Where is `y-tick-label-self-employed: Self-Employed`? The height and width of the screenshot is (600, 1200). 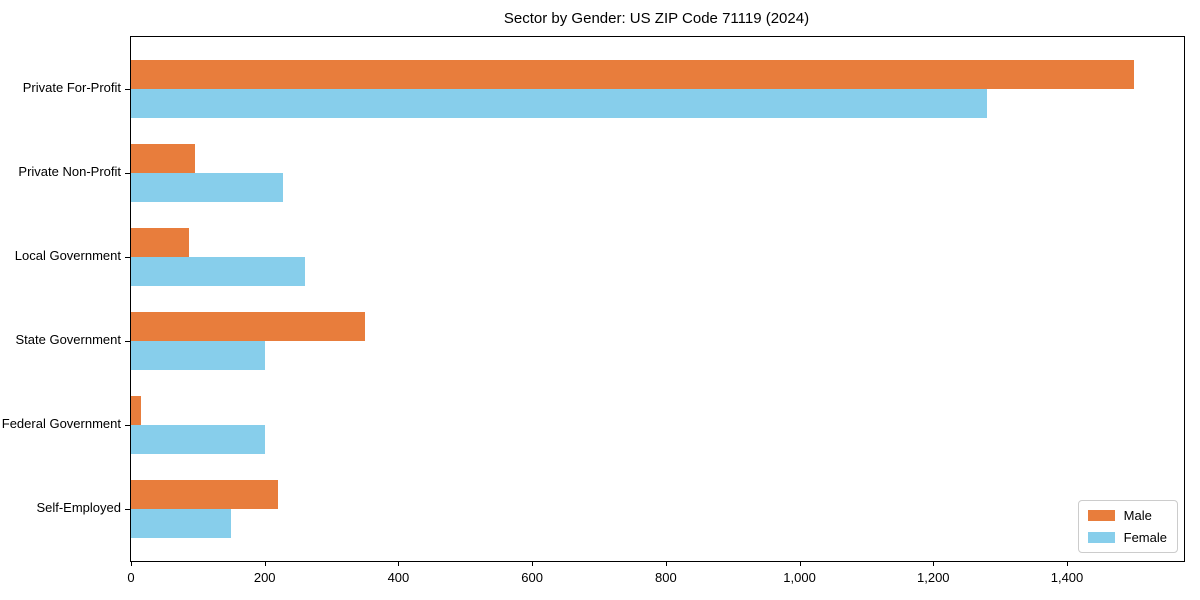
y-tick-label-self-employed: Self-Employed is located at coordinates (78, 507).